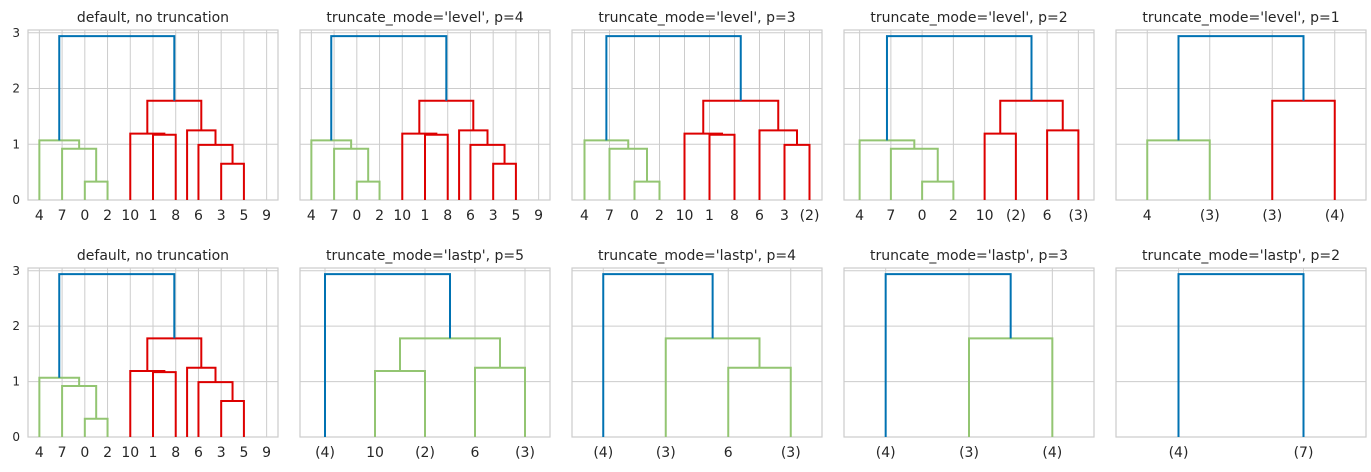 This screenshot has width=1371, height=472. I want to click on dendrogram-panel-7: truncate_mode='lastp', p=5 (4) 10 (2) 6 (3), so click(425, 354).